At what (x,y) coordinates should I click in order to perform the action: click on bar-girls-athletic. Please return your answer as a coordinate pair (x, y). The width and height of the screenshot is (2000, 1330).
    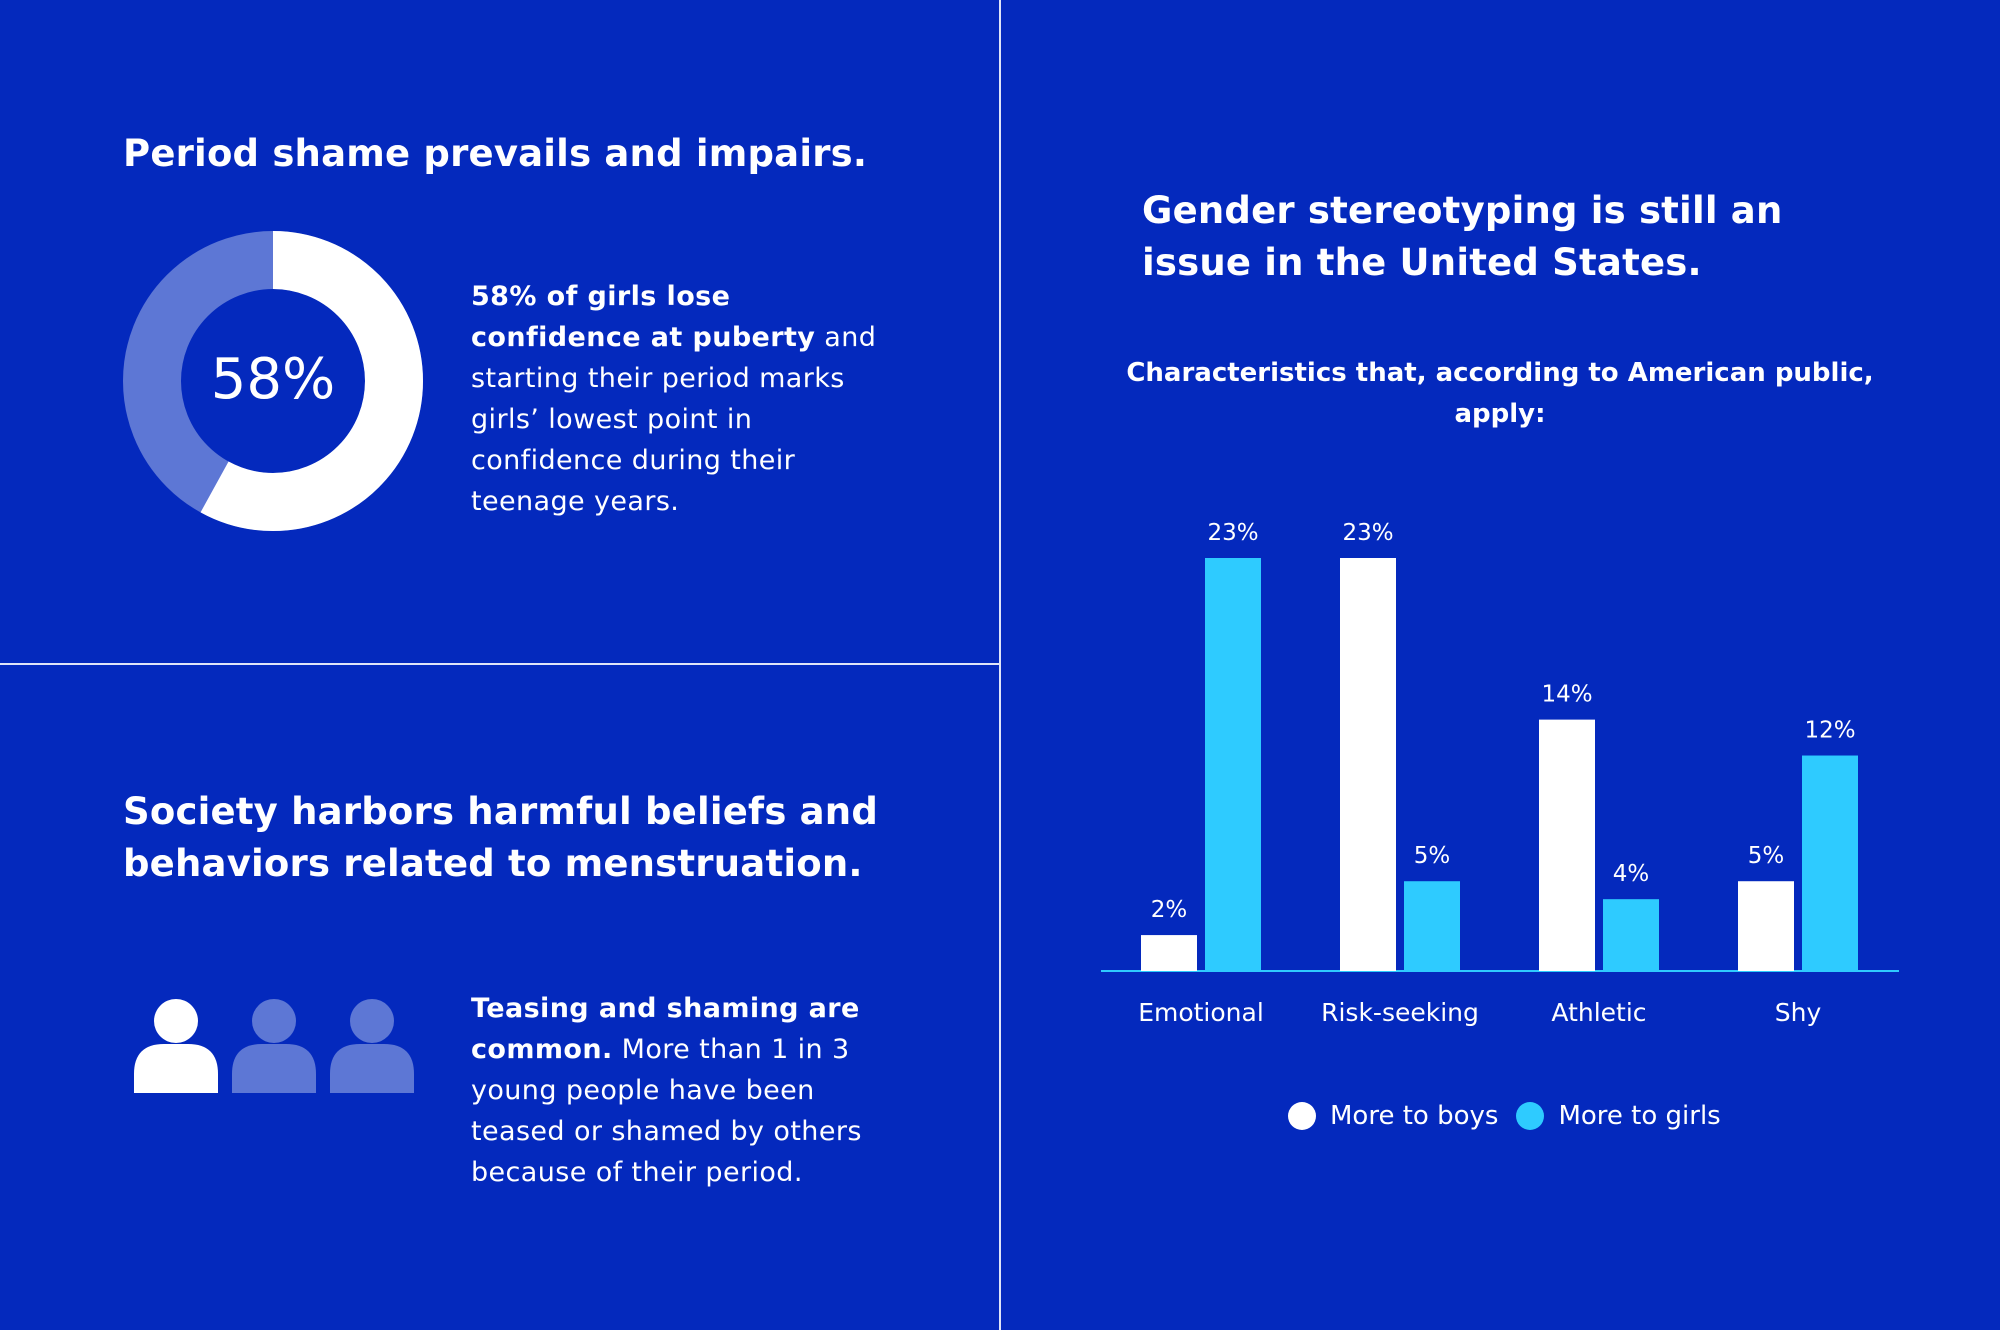
    Looking at the image, I should click on (1631, 935).